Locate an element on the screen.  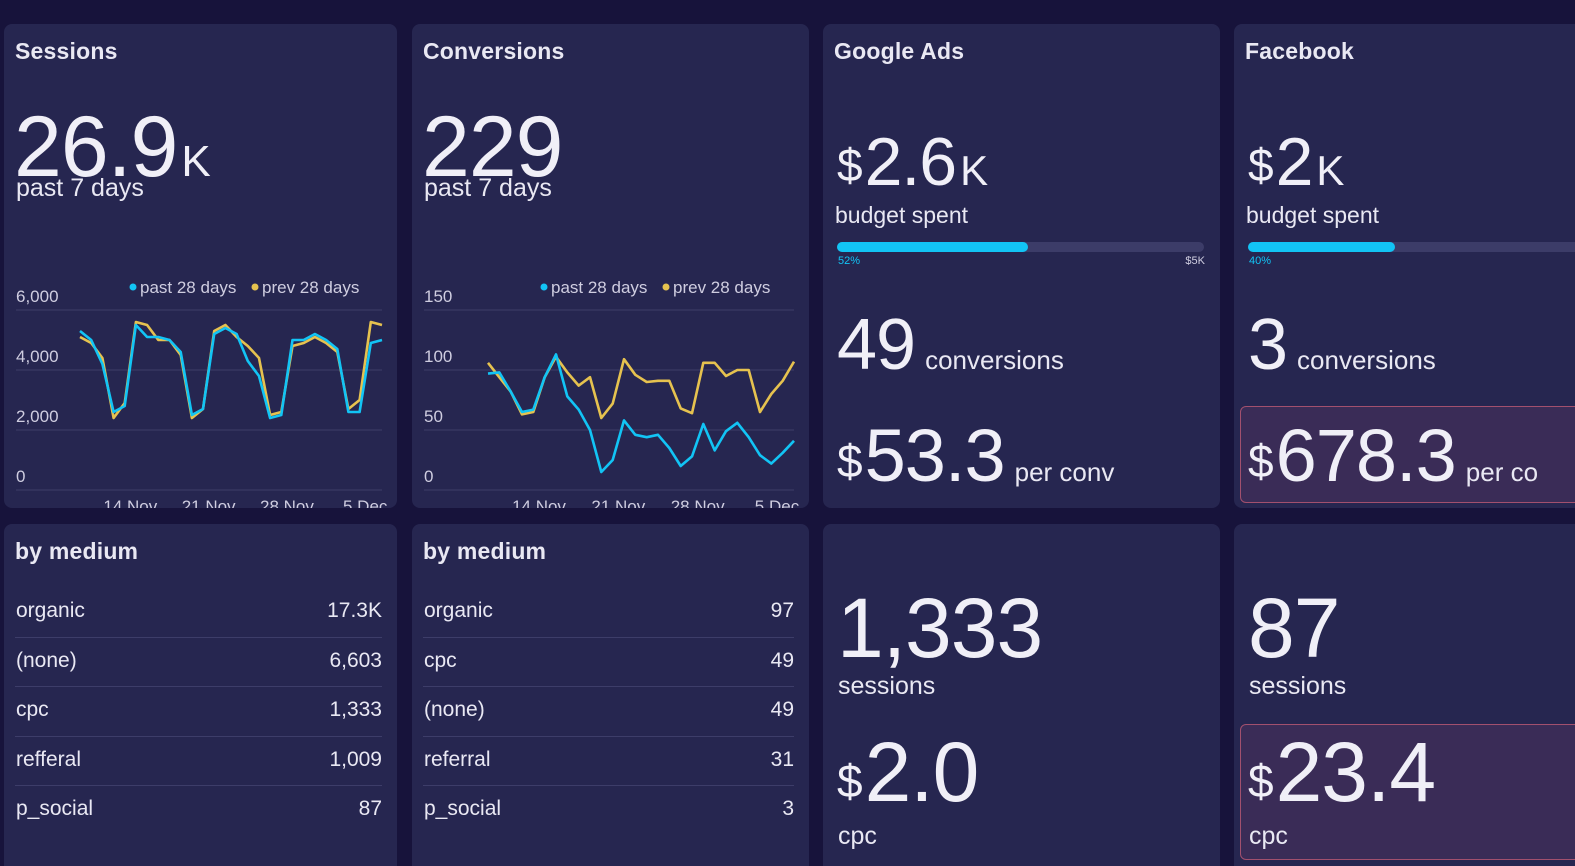
row-value: 97 is located at coordinates (782, 610).